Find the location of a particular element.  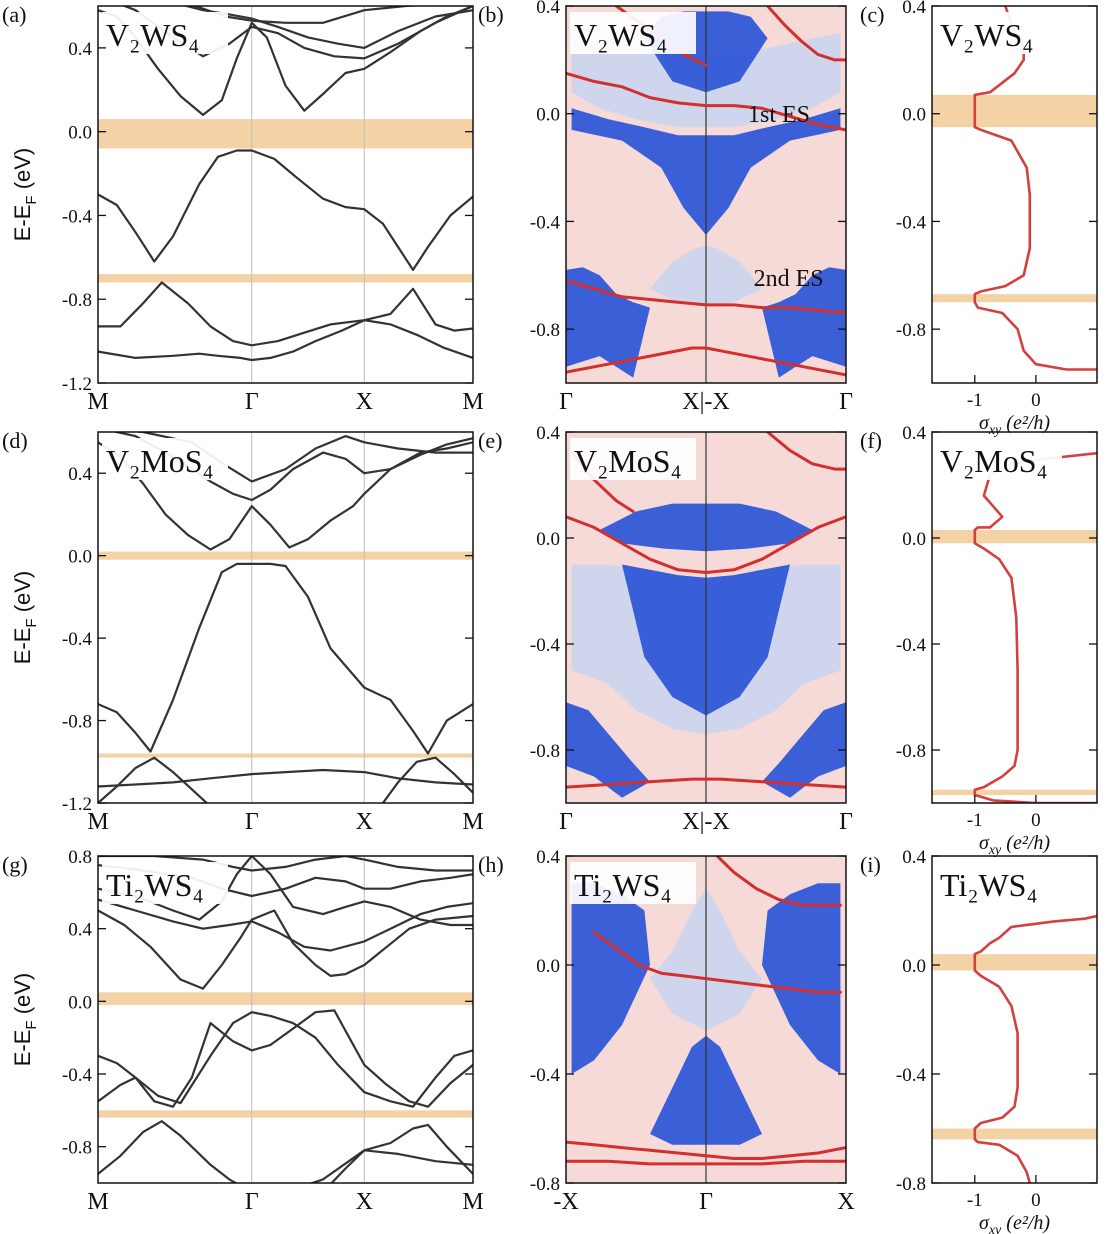

material-label: V₂MoS₄ is located at coordinates (994, 461).